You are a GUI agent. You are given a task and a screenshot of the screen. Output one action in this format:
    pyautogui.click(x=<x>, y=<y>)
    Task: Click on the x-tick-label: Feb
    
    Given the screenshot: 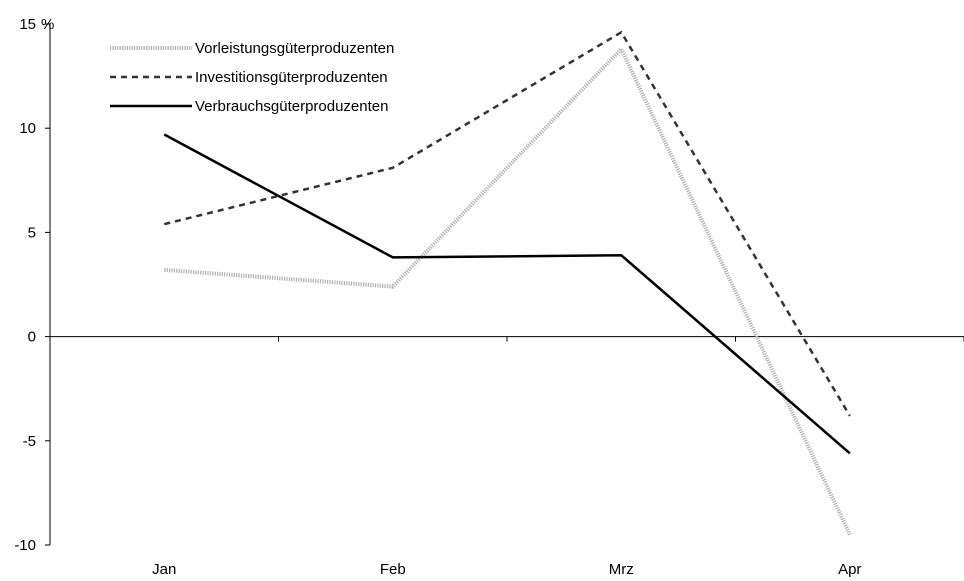 What is the action you would take?
    pyautogui.click(x=393, y=569)
    